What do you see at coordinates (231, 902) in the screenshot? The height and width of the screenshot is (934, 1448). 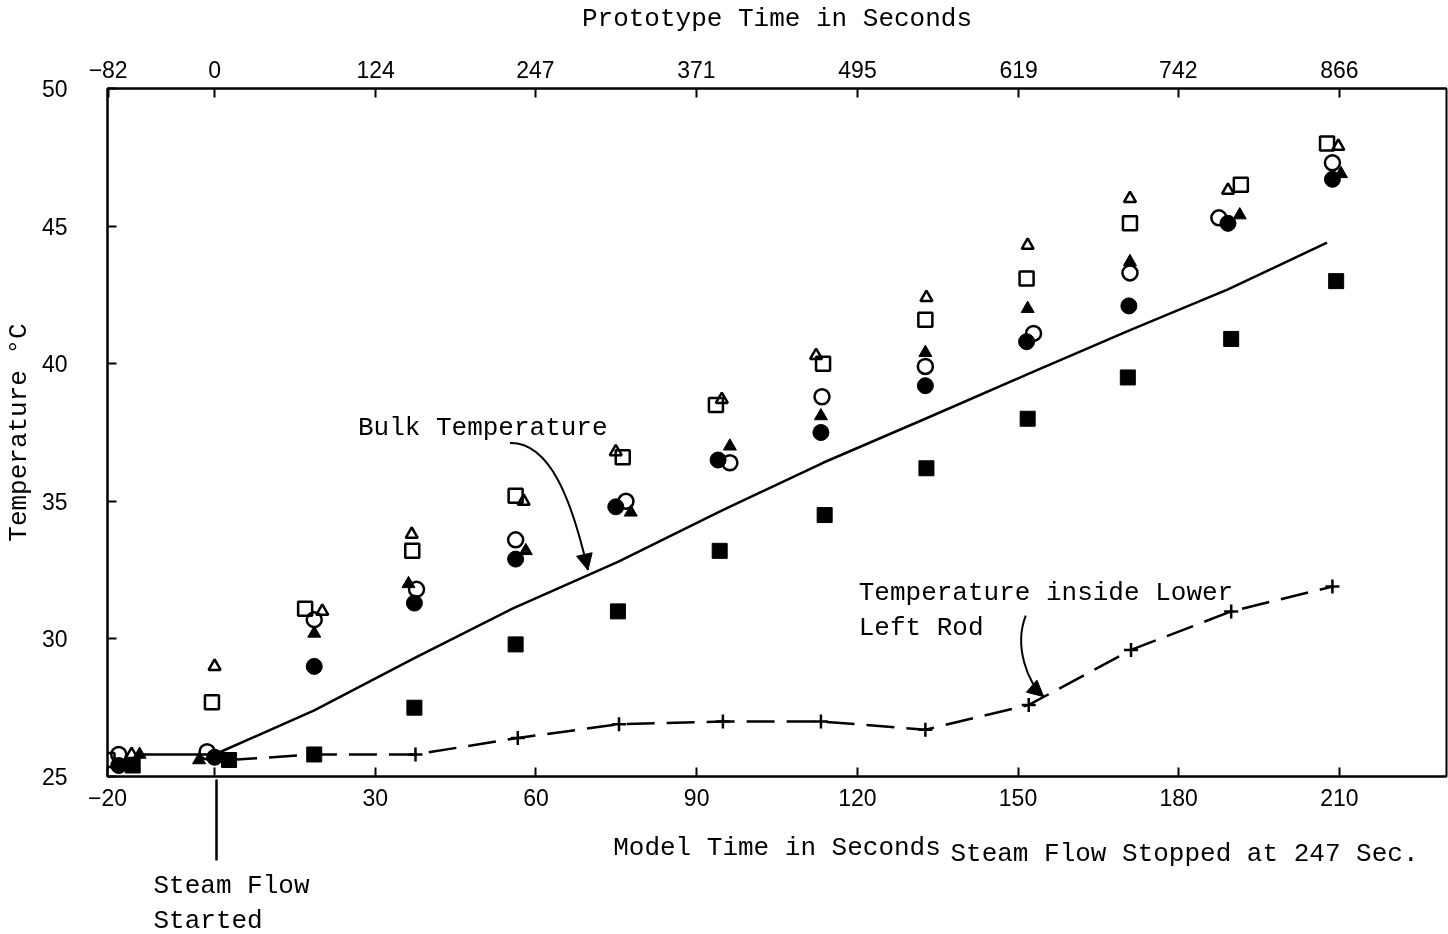 I see `text: Steam Flow Started` at bounding box center [231, 902].